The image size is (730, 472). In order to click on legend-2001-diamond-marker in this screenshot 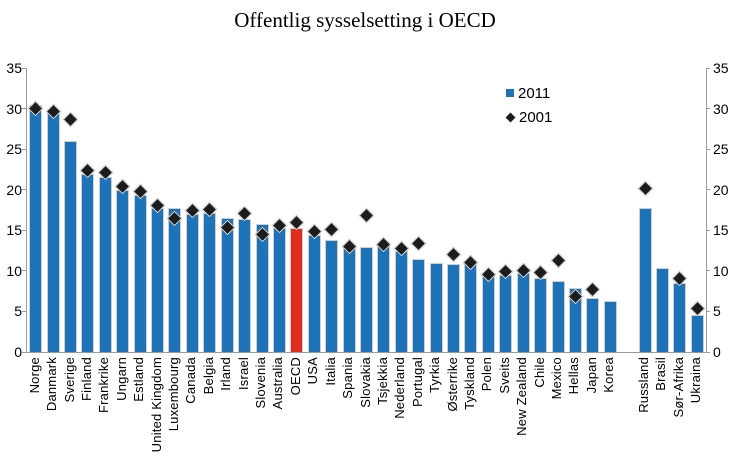, I will do `click(510, 117)`.